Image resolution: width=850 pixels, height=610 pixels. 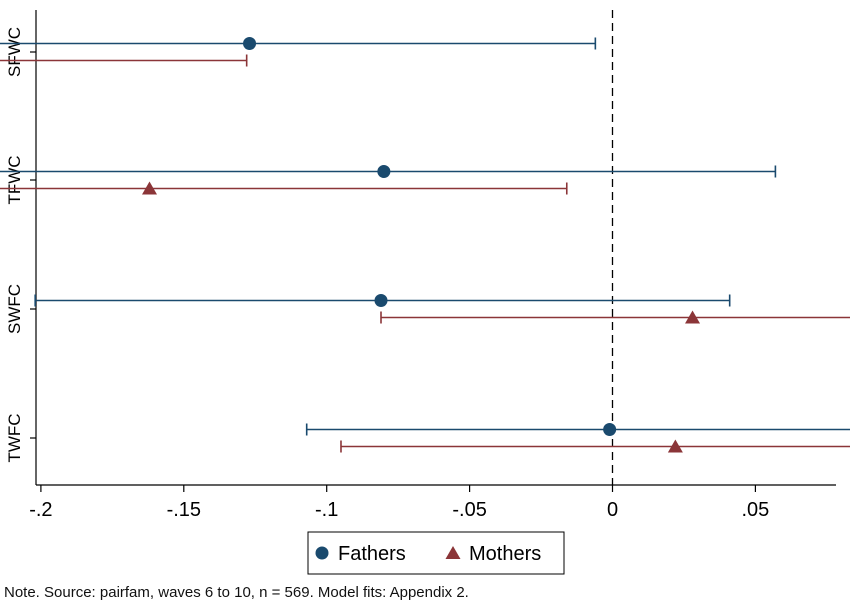 I want to click on x-tick-label: 0, so click(x=612, y=510).